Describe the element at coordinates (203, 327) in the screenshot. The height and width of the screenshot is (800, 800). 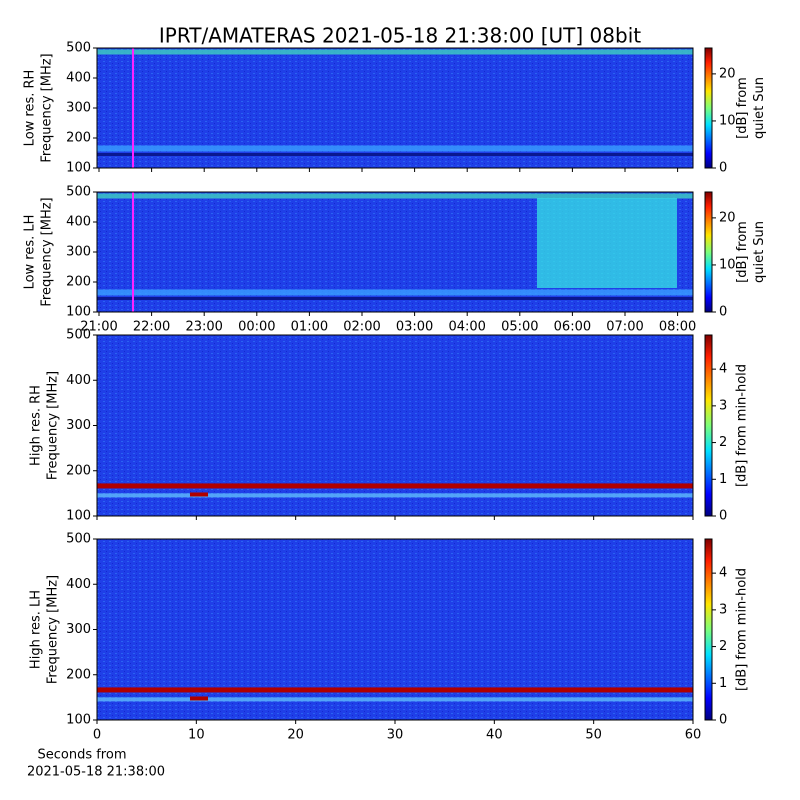
I see `x-tick-label: 23:00` at that location.